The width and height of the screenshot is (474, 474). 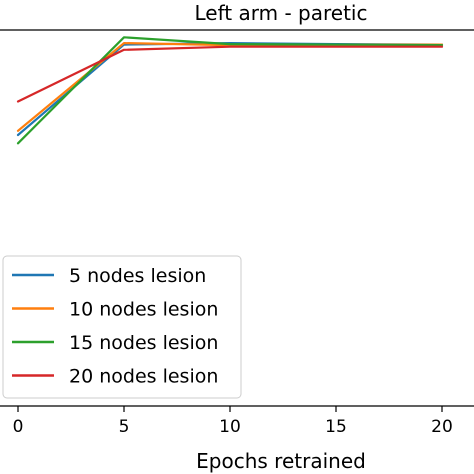 What do you see at coordinates (143, 377) in the screenshot?
I see `legend-label-4: 20 nodes lesion` at bounding box center [143, 377].